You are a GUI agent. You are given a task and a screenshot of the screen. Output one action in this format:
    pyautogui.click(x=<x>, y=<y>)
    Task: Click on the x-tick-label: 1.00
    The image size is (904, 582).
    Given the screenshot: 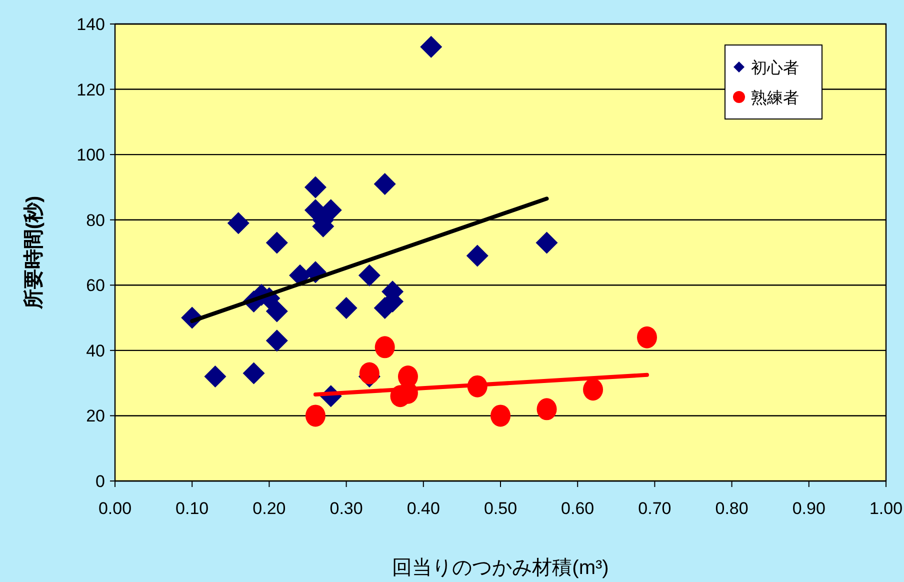 What is the action you would take?
    pyautogui.click(x=886, y=508)
    